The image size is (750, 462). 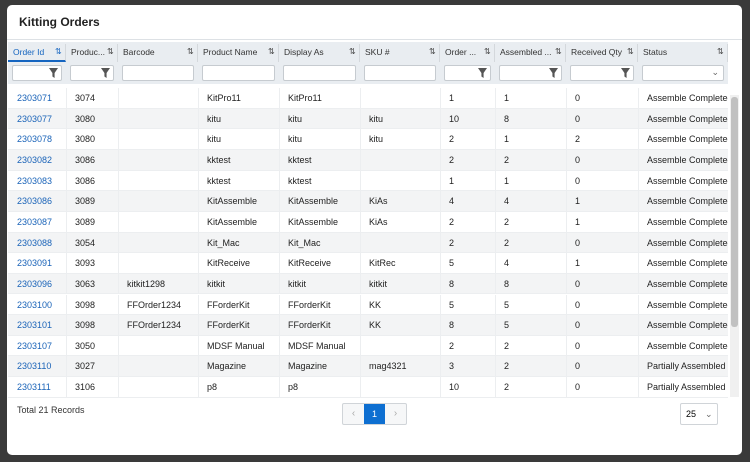 What do you see at coordinates (452, 366) in the screenshot?
I see `table-cell: 3` at bounding box center [452, 366].